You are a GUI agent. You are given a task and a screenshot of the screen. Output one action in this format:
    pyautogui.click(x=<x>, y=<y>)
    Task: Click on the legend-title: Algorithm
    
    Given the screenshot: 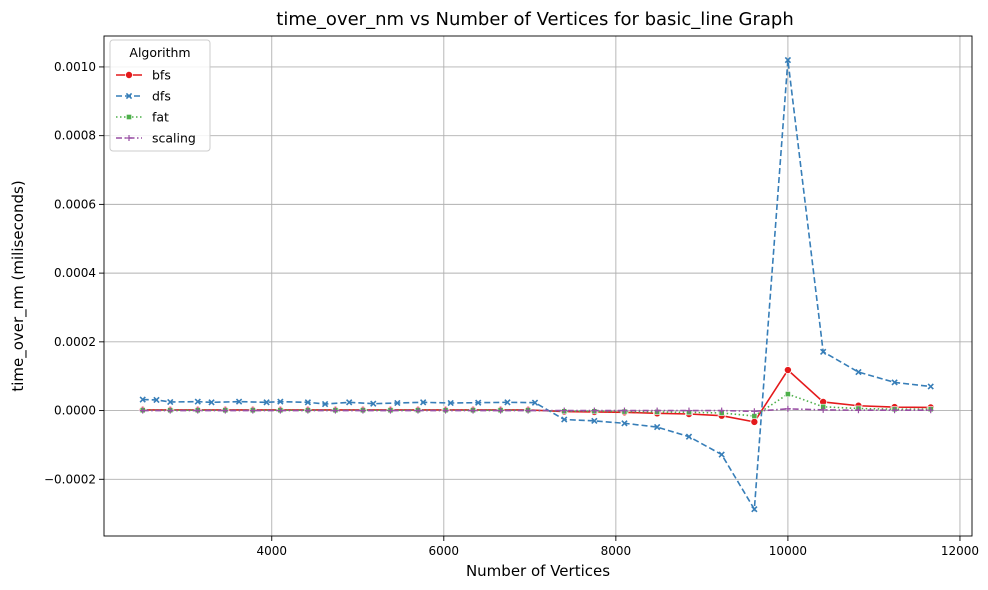 What is the action you would take?
    pyautogui.click(x=159, y=52)
    